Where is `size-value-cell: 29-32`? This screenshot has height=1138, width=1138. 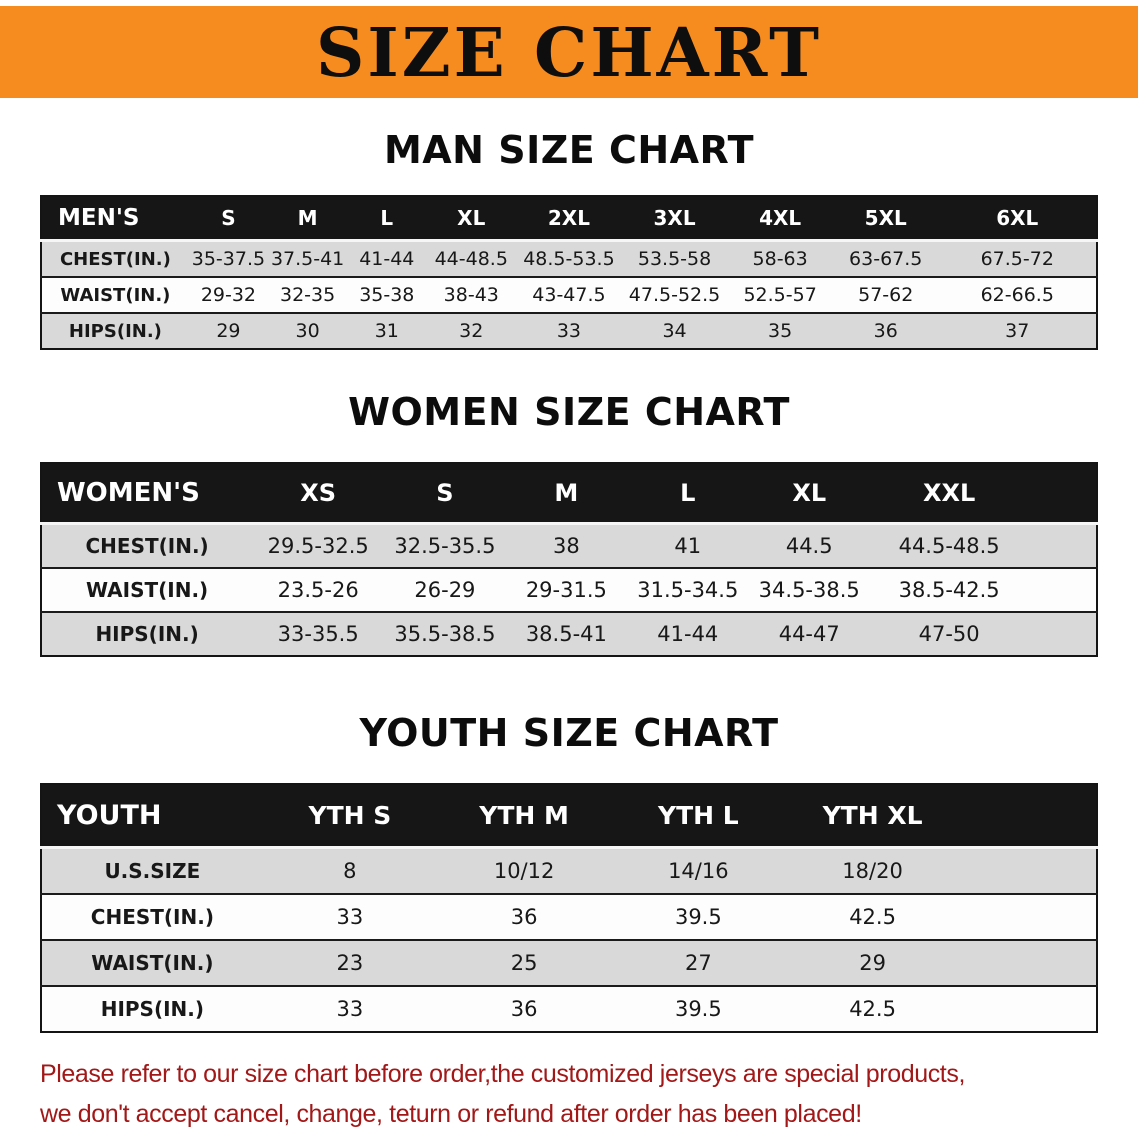 size-value-cell: 29-32 is located at coordinates (228, 295).